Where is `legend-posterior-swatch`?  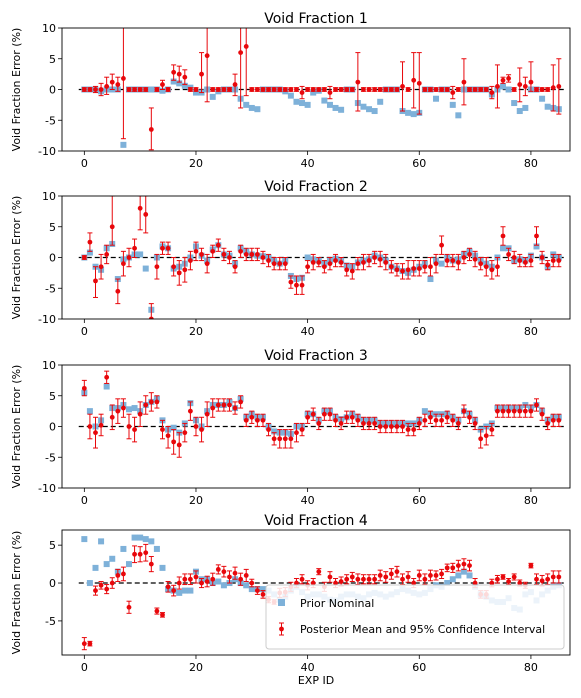 legend-posterior-swatch is located at coordinates (281, 629).